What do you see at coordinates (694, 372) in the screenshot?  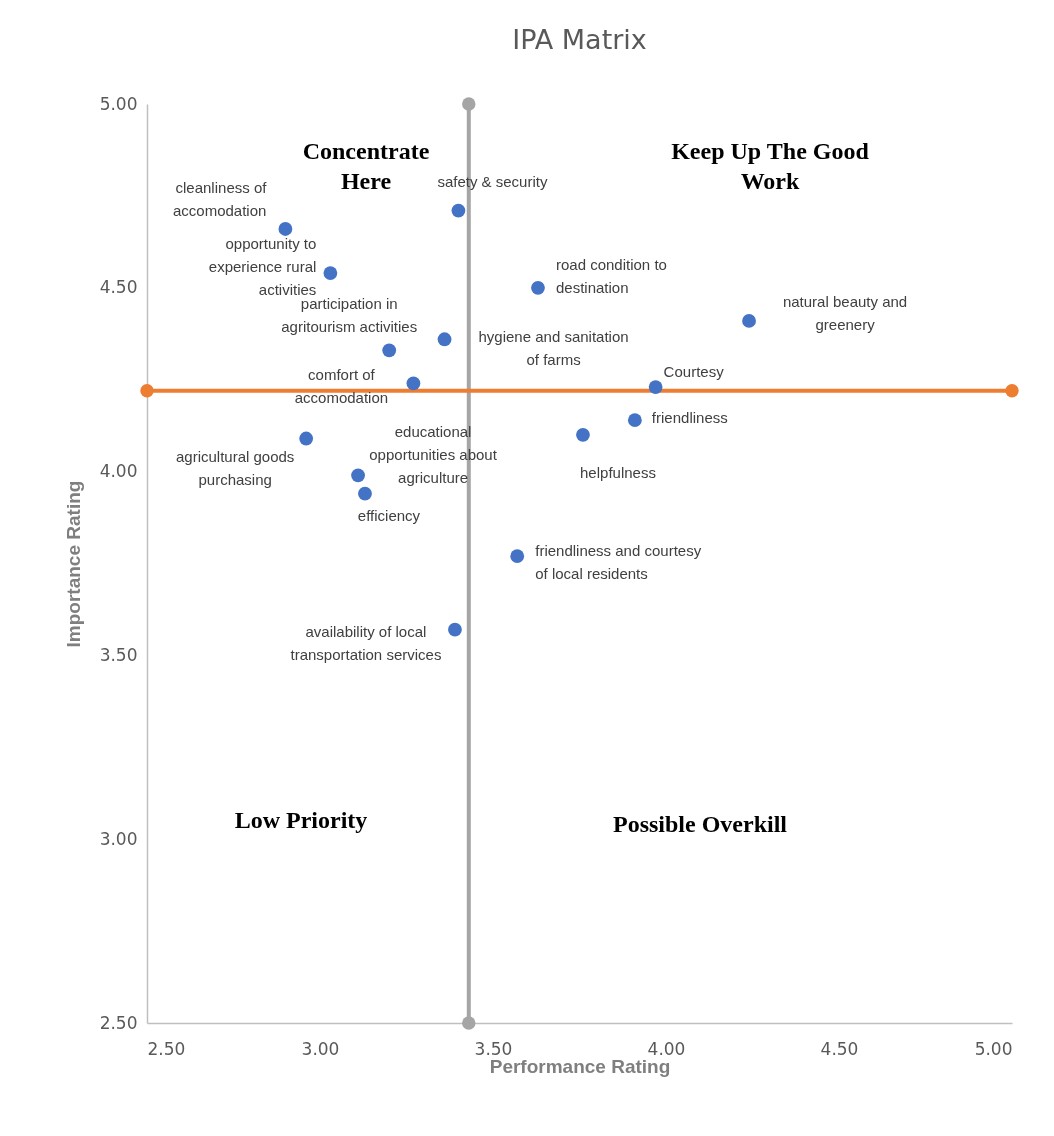 I see `data-label: Courtesy` at bounding box center [694, 372].